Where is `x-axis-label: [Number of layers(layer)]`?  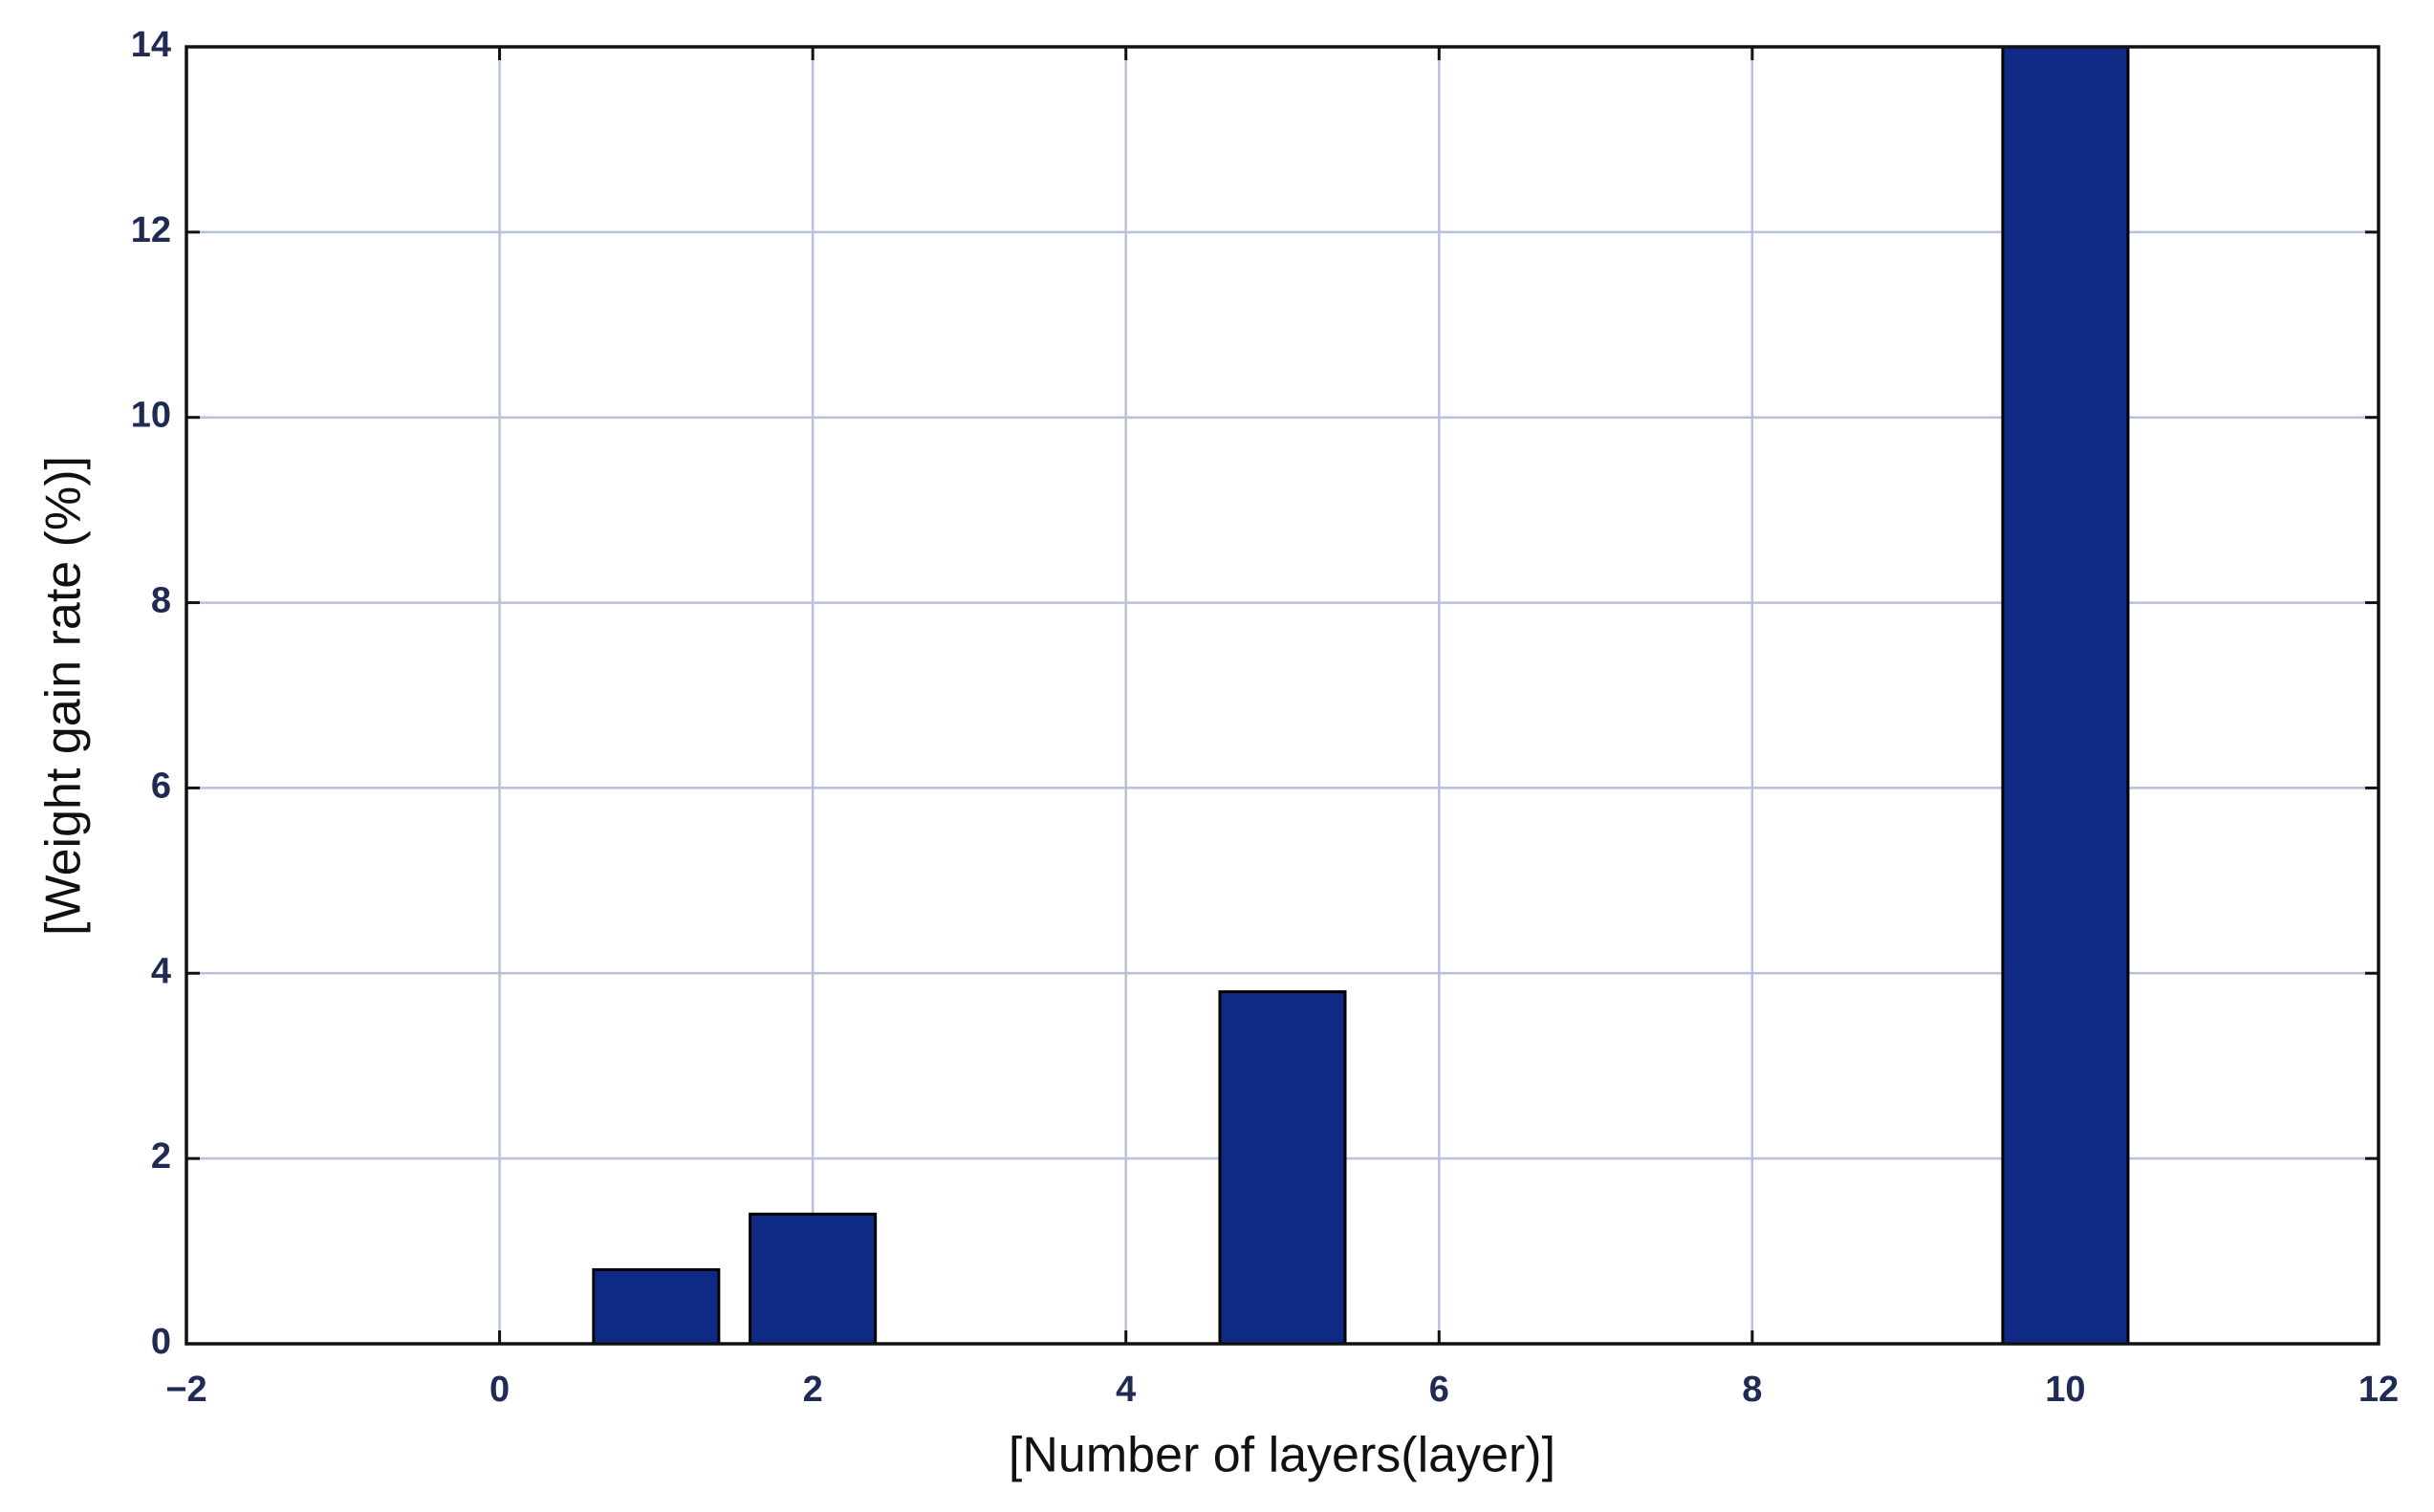
x-axis-label: [Number of layers(layer)] is located at coordinates (1282, 1455).